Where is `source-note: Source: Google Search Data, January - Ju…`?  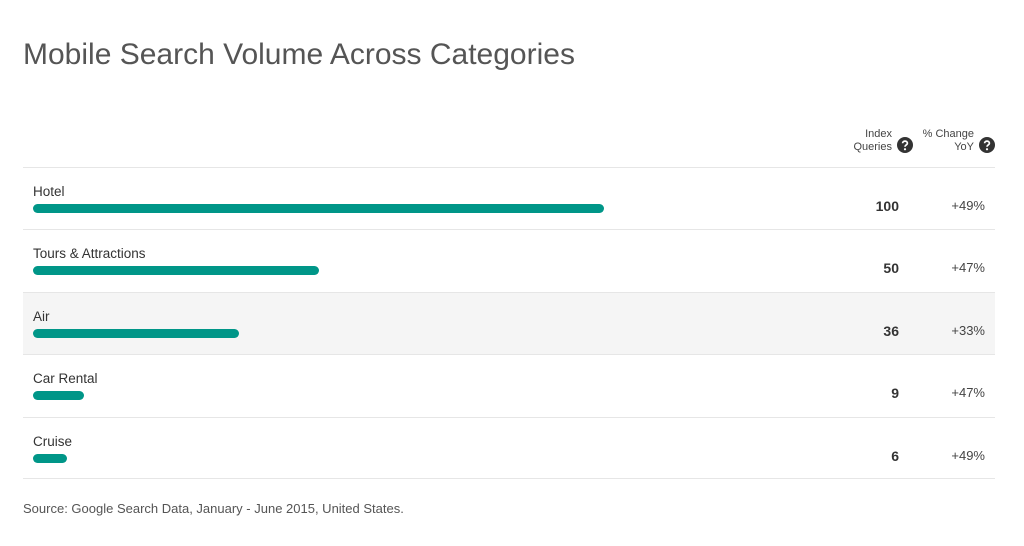
source-note: Source: Google Search Data, January - Ju… is located at coordinates (213, 508).